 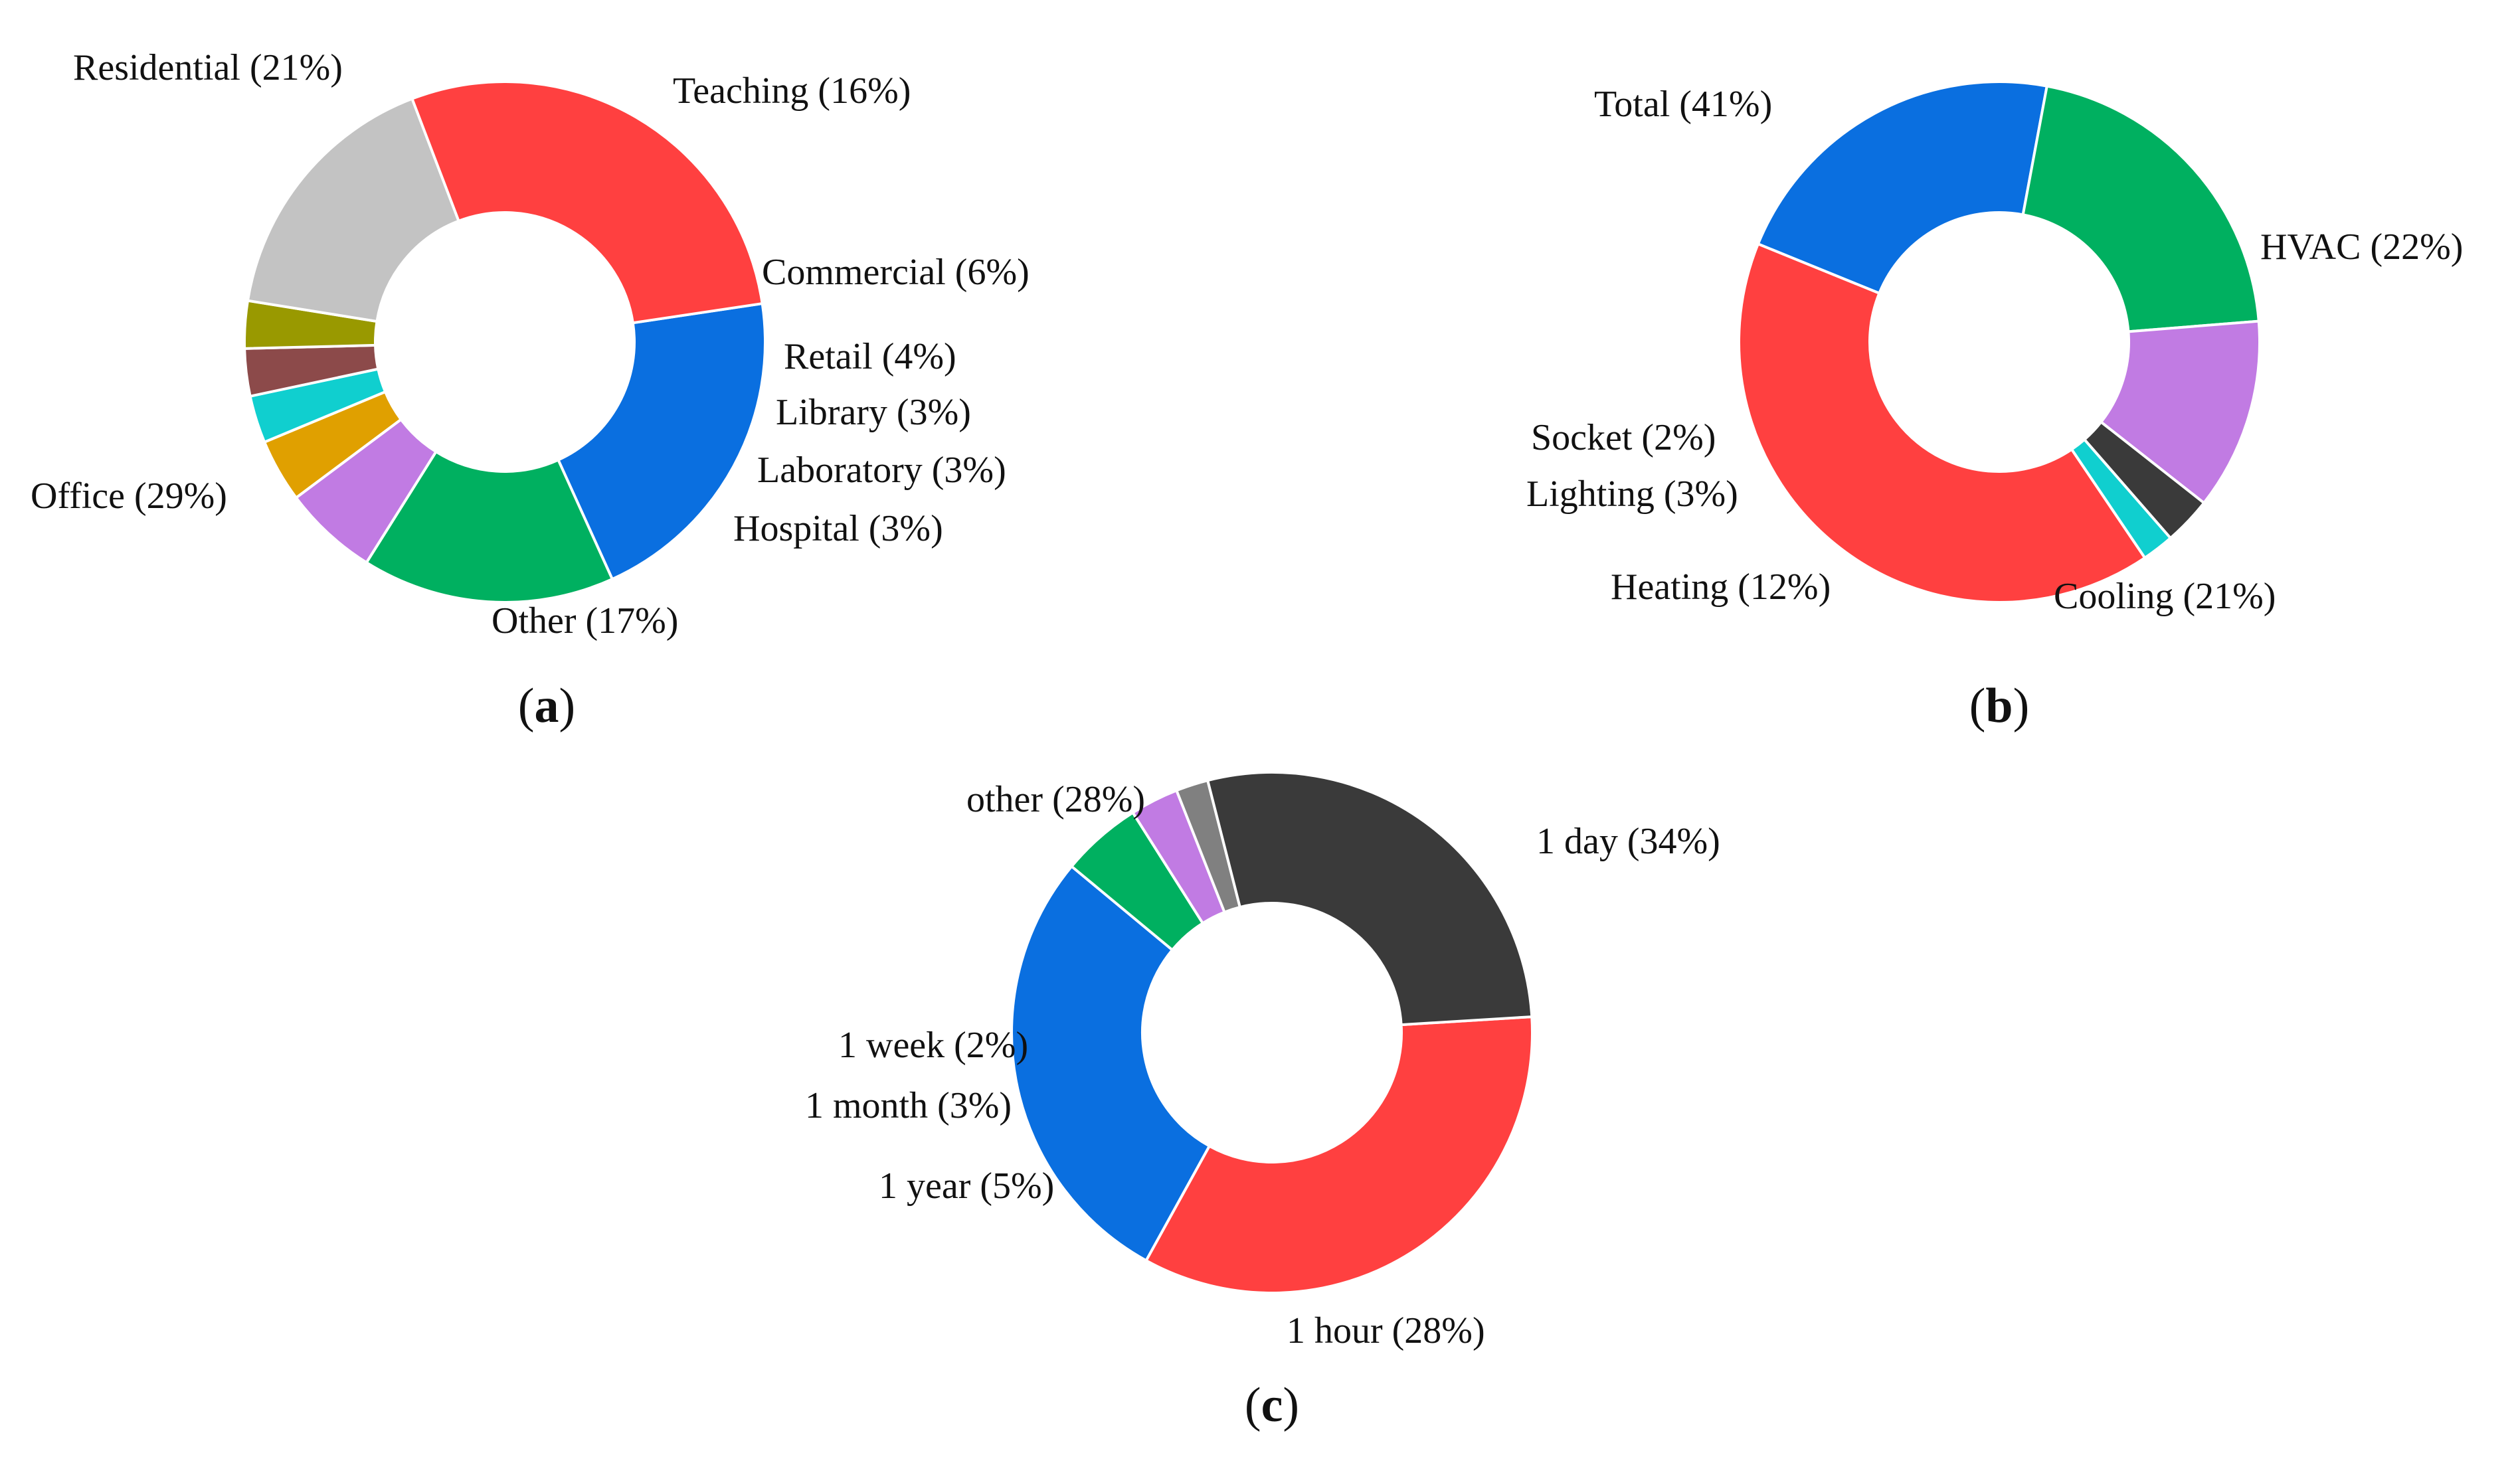 What do you see at coordinates (1942, 423) in the screenshot?
I see `slice-b-total` at bounding box center [1942, 423].